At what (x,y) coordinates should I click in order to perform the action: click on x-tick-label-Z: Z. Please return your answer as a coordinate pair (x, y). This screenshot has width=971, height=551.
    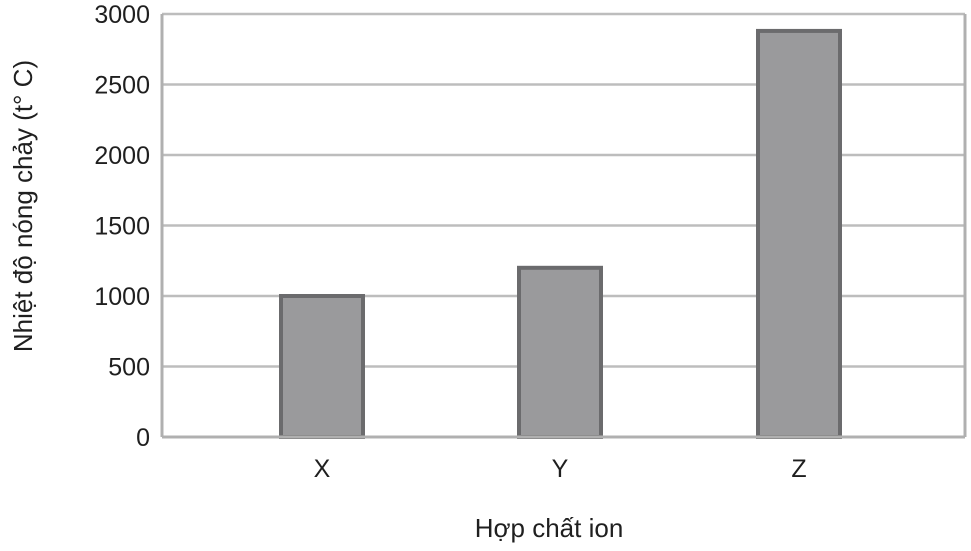
    Looking at the image, I should click on (798, 469).